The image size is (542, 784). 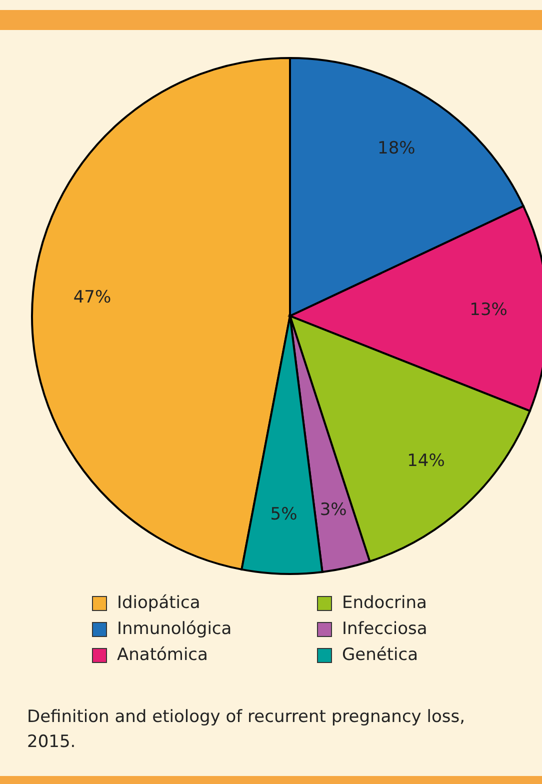 I want to click on data-label: 3%, so click(x=333, y=510).